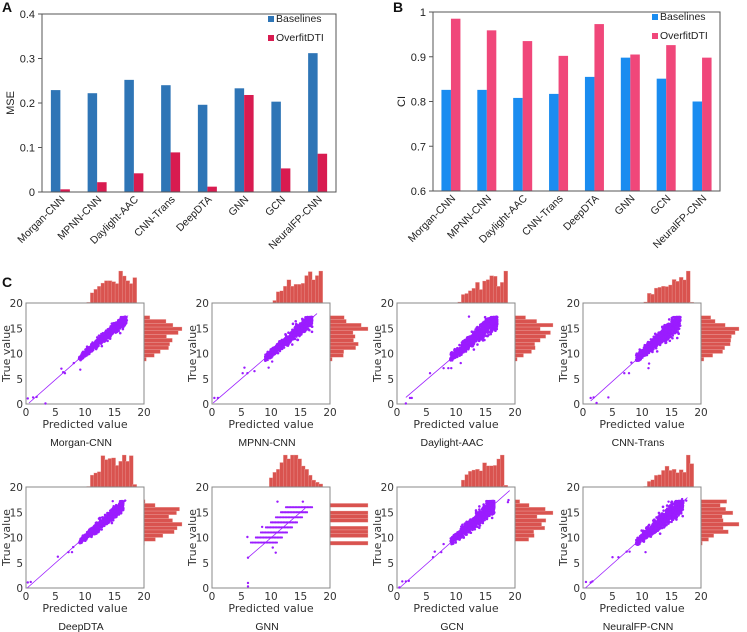 This screenshot has width=747, height=632. What do you see at coordinates (27, 15) in the screenshot?
I see `mse-y-tick-label: 0.4` at bounding box center [27, 15].